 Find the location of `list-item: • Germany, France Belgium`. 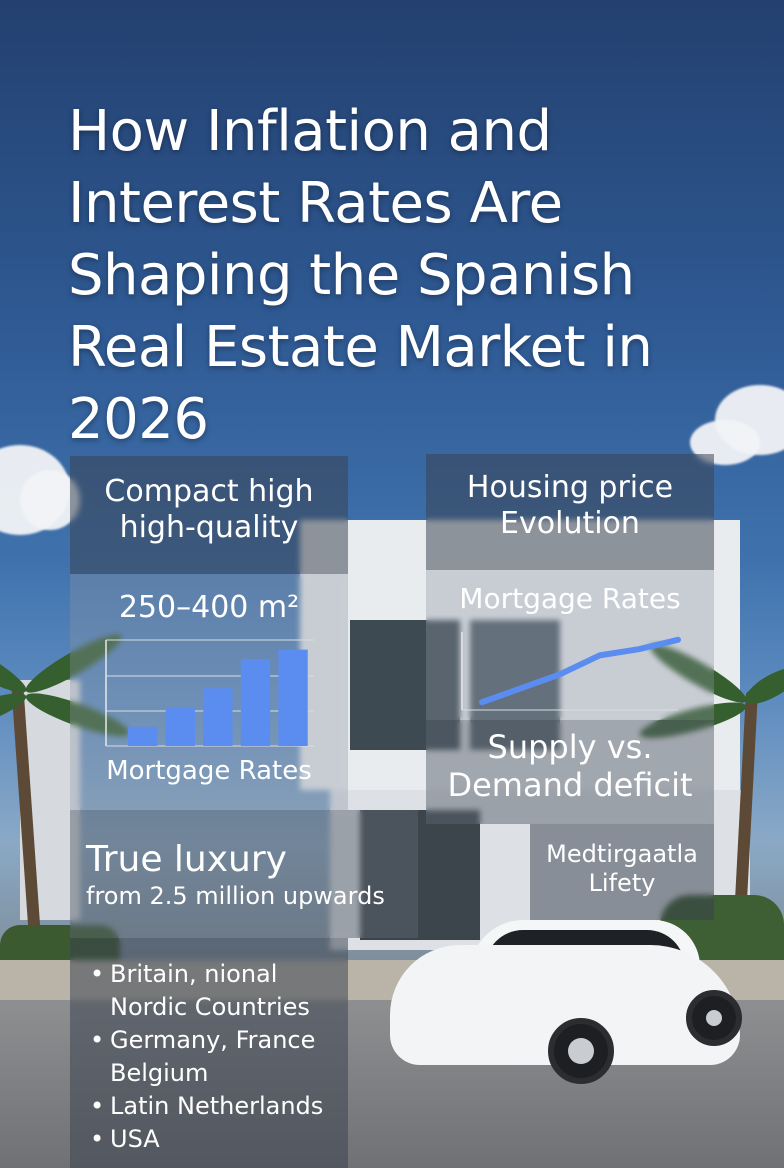

list-item: • Germany, France Belgium is located at coordinates (203, 1056).